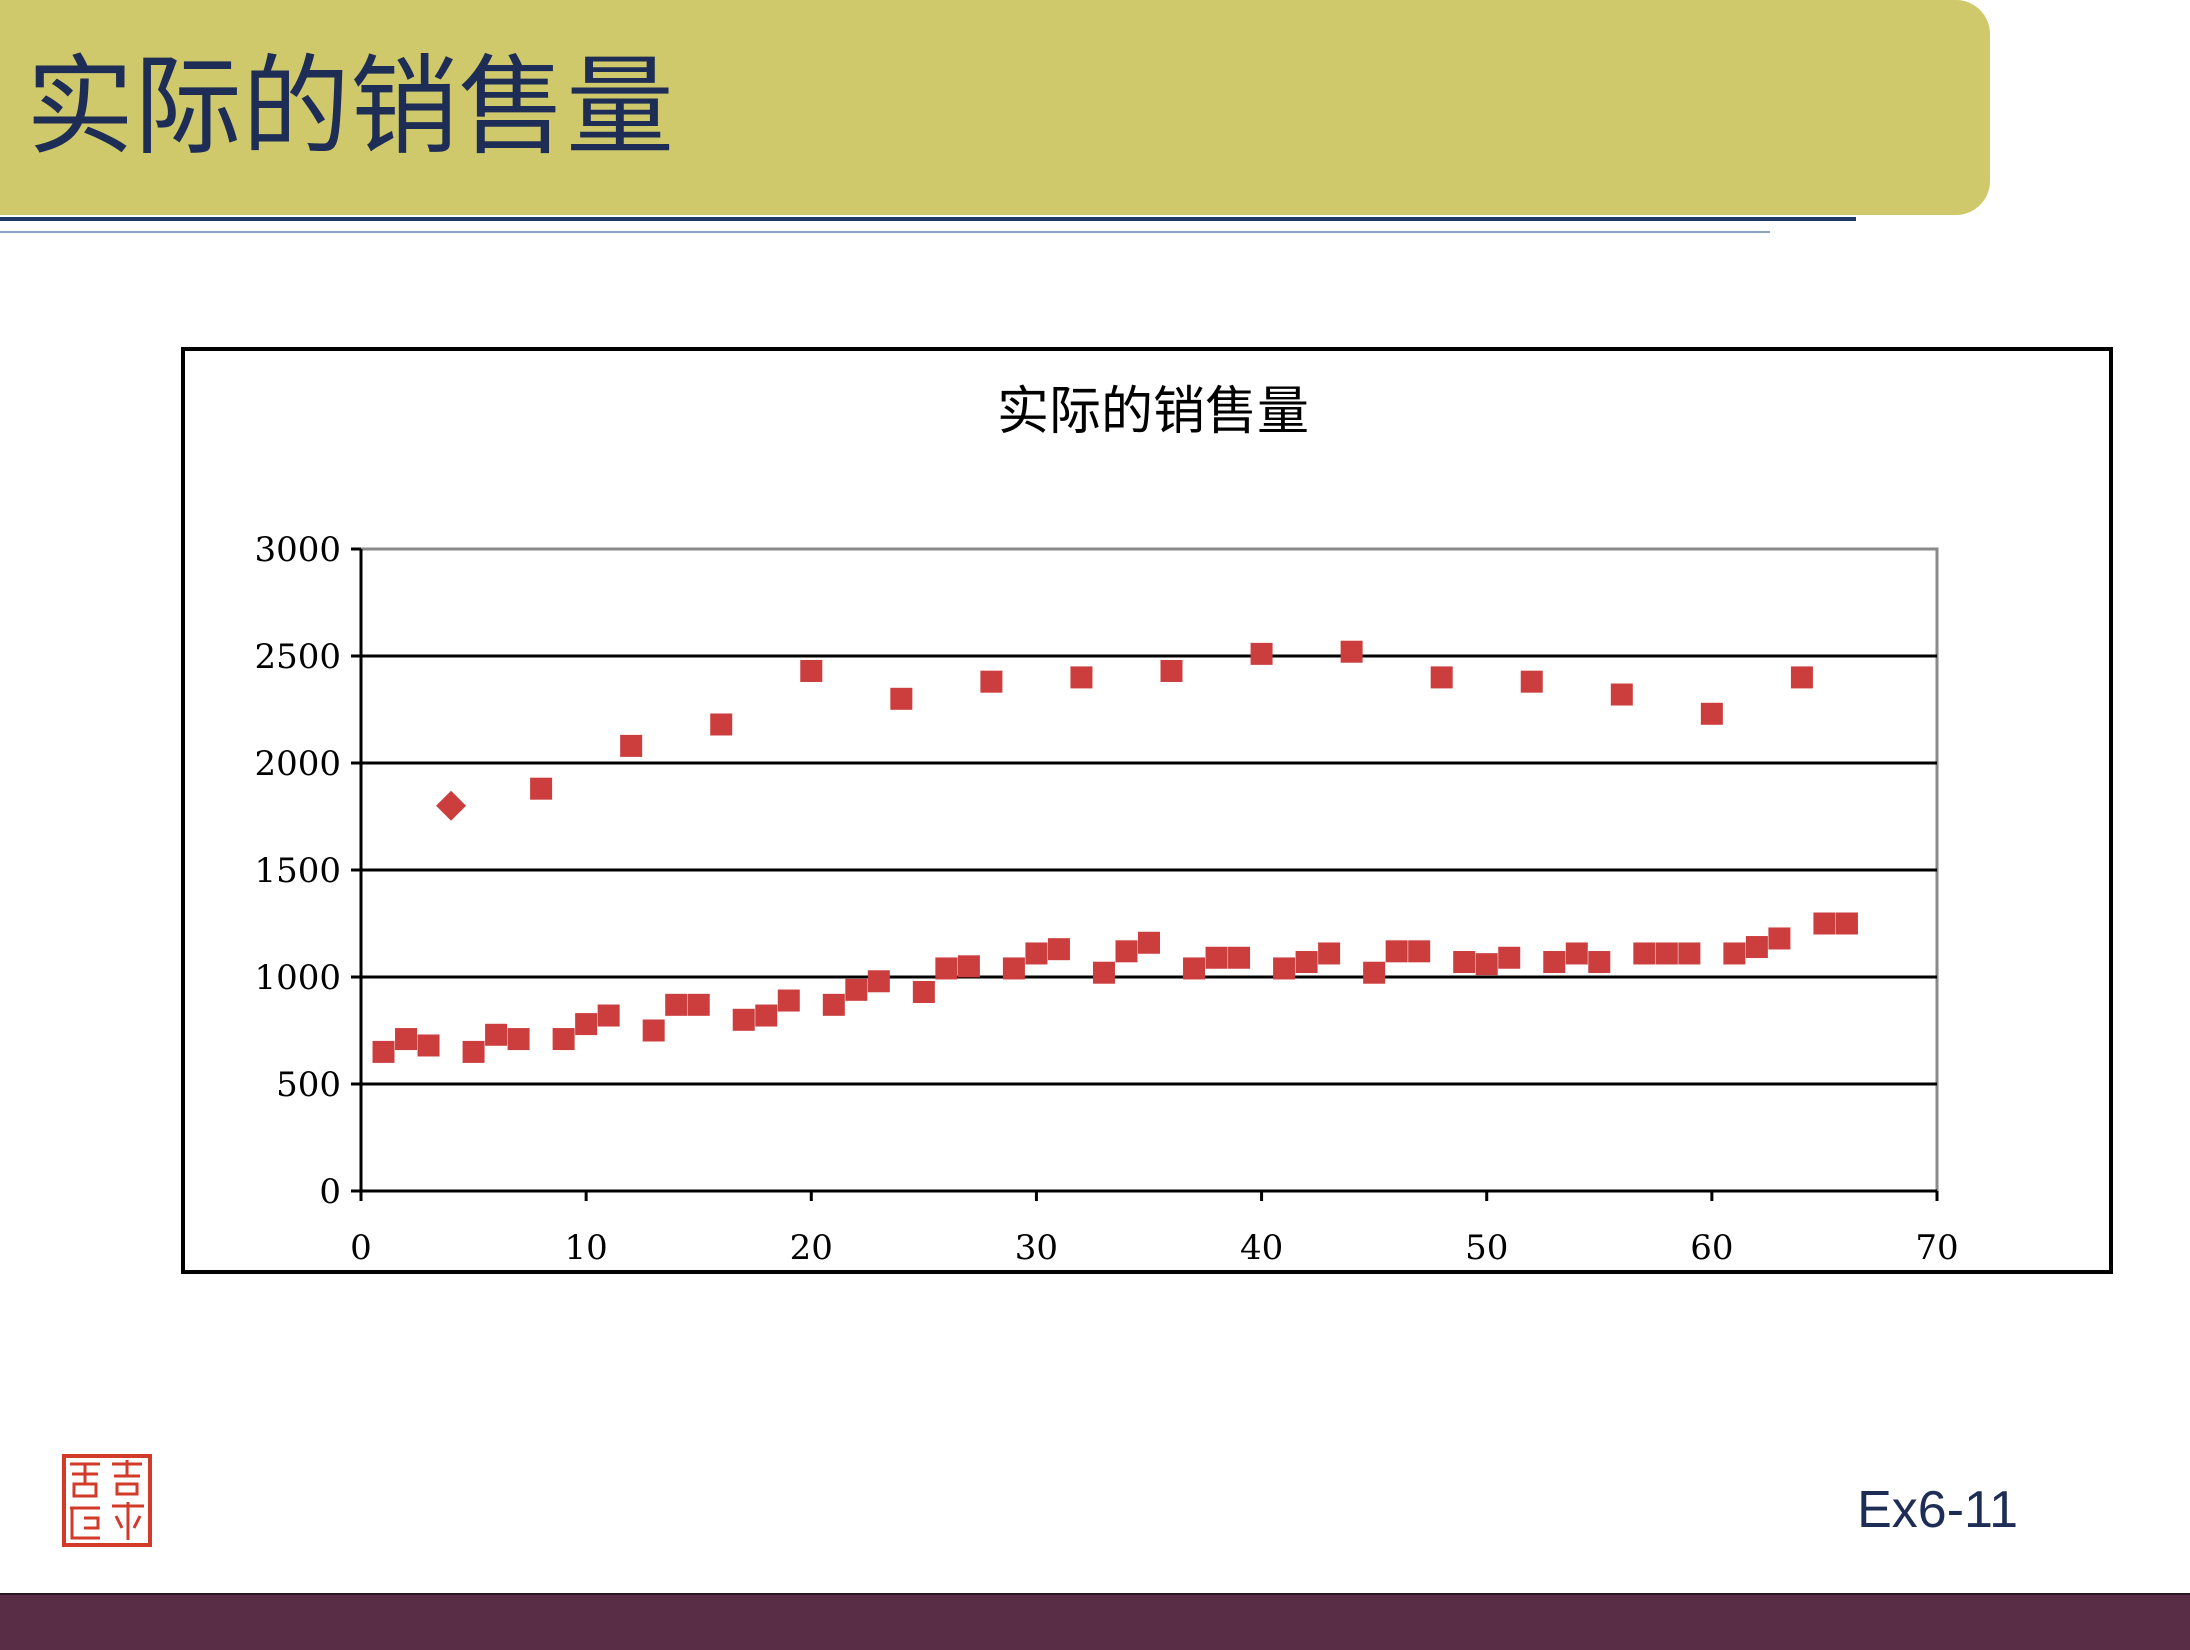  What do you see at coordinates (1036, 1248) in the screenshot?
I see `x-tick-label: 30` at bounding box center [1036, 1248].